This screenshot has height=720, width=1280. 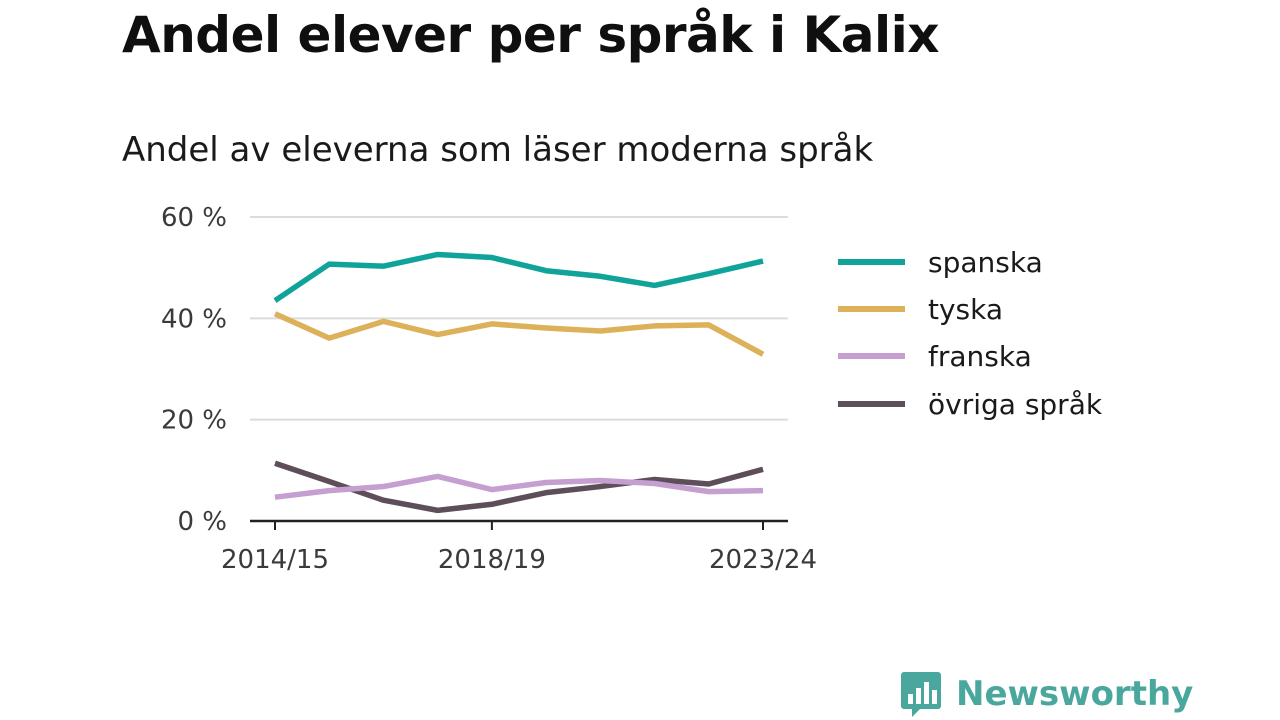 I want to click on series-line-franska, so click(x=519, y=486).